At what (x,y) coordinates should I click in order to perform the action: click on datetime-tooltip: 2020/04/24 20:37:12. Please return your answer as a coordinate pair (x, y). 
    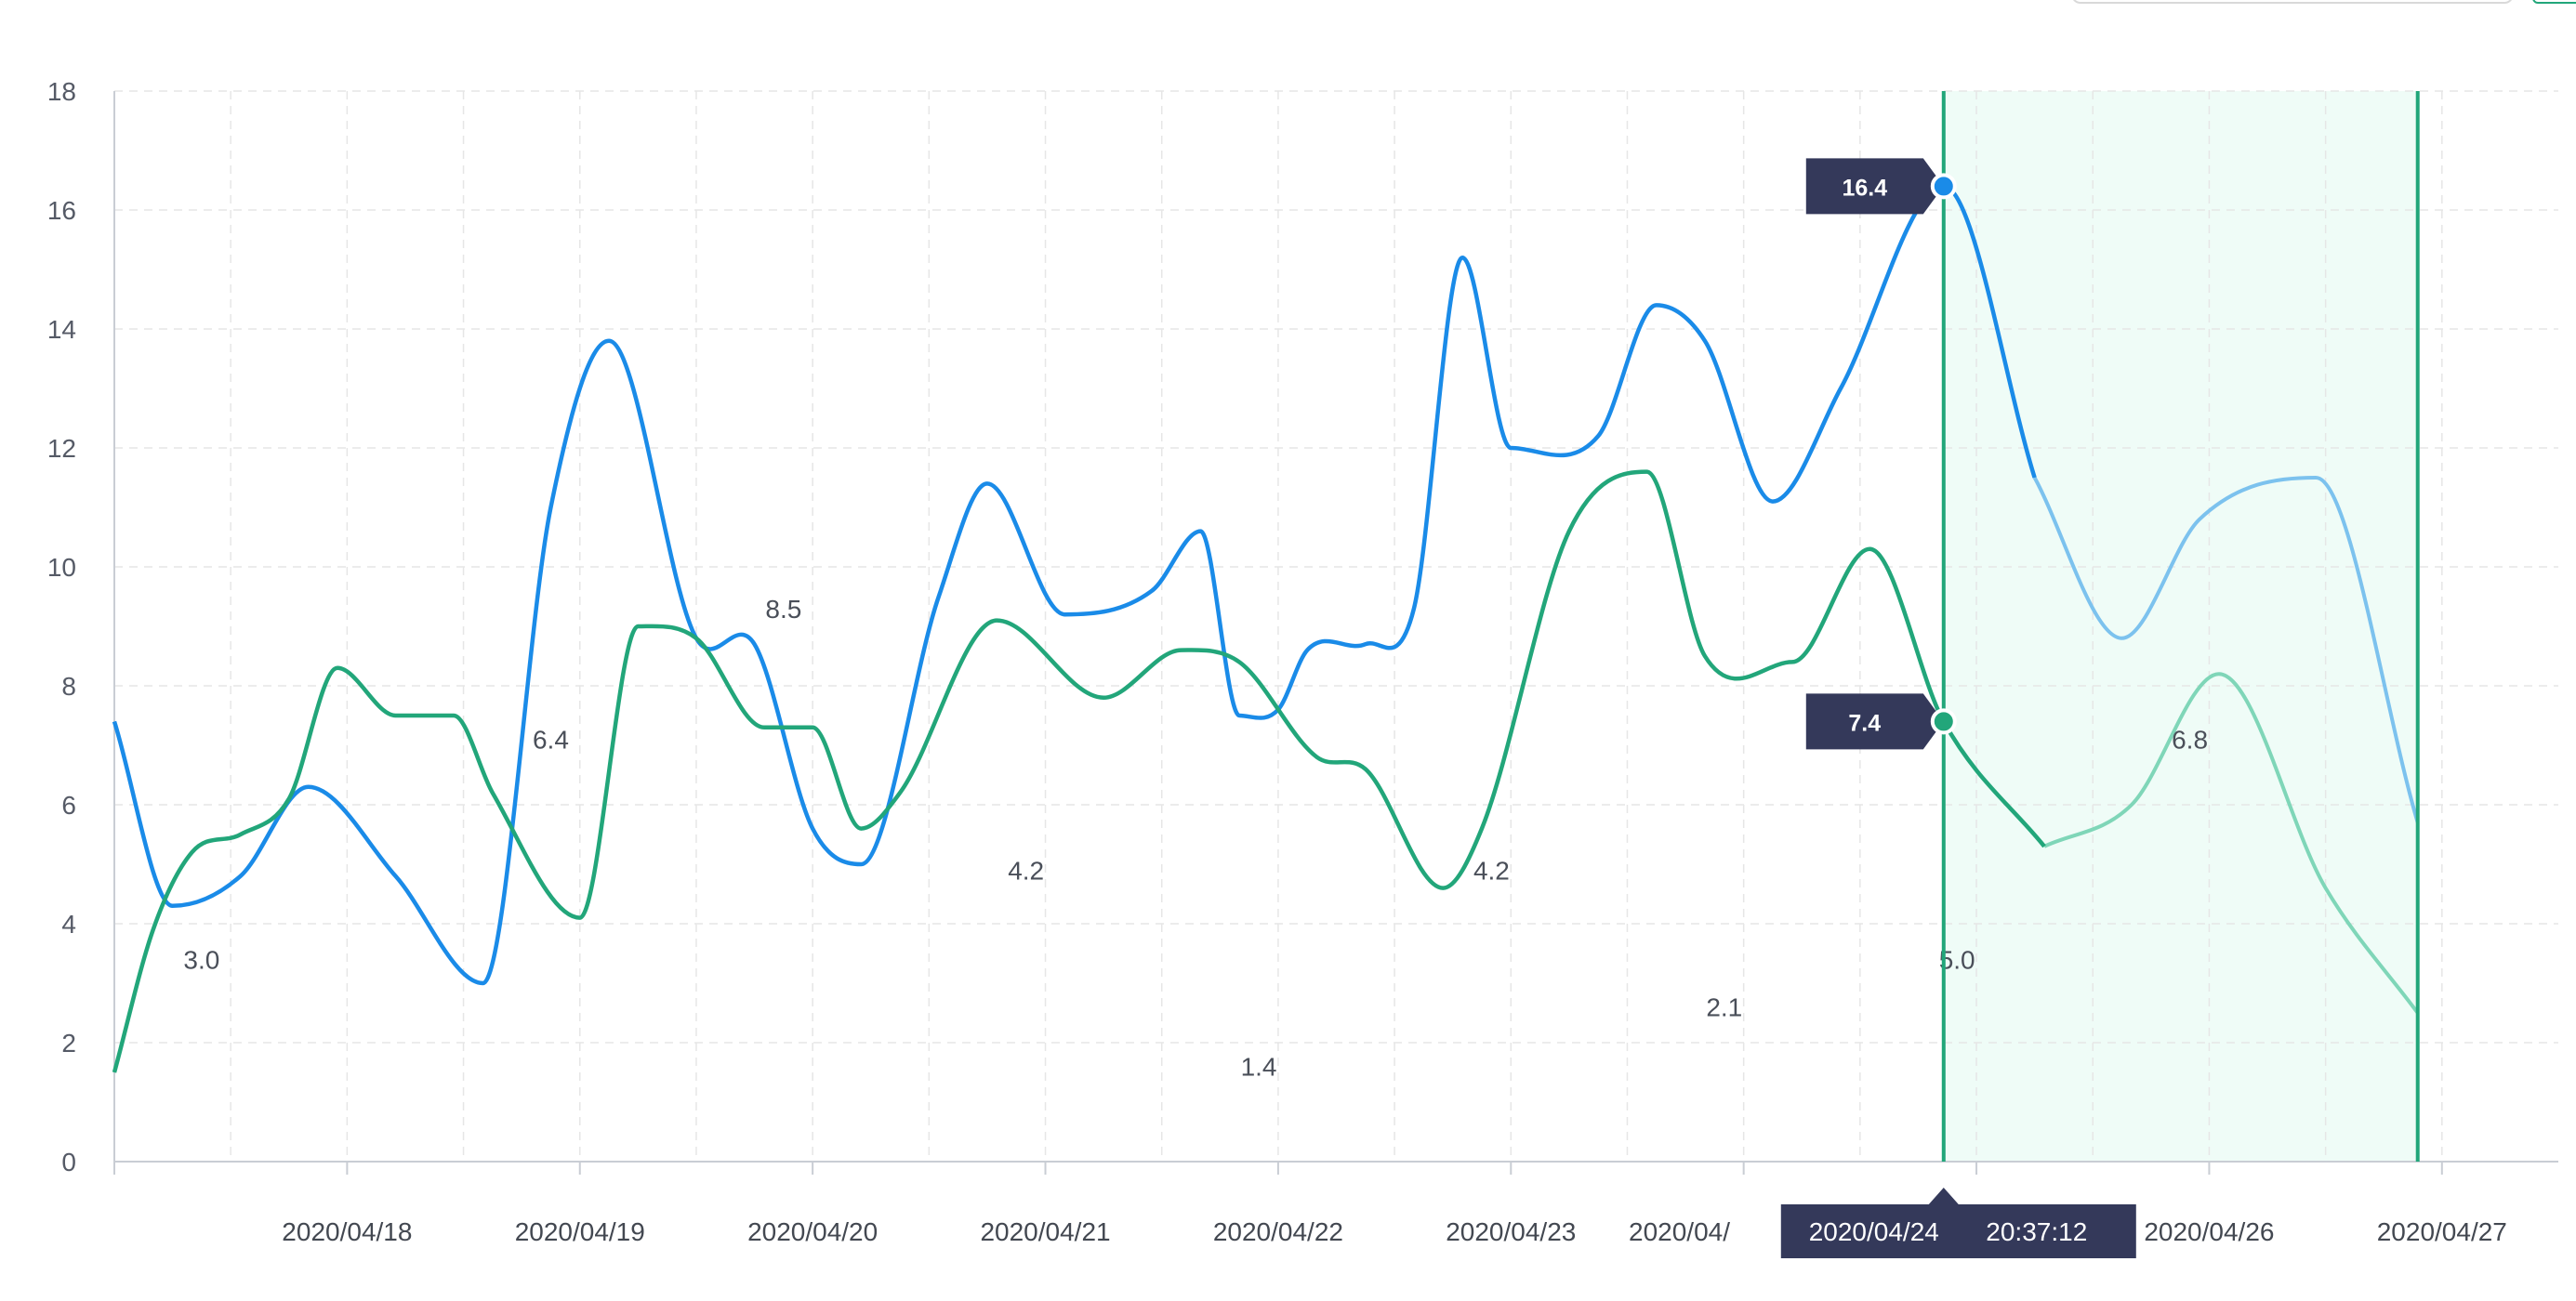
    Looking at the image, I should click on (1958, 1223).